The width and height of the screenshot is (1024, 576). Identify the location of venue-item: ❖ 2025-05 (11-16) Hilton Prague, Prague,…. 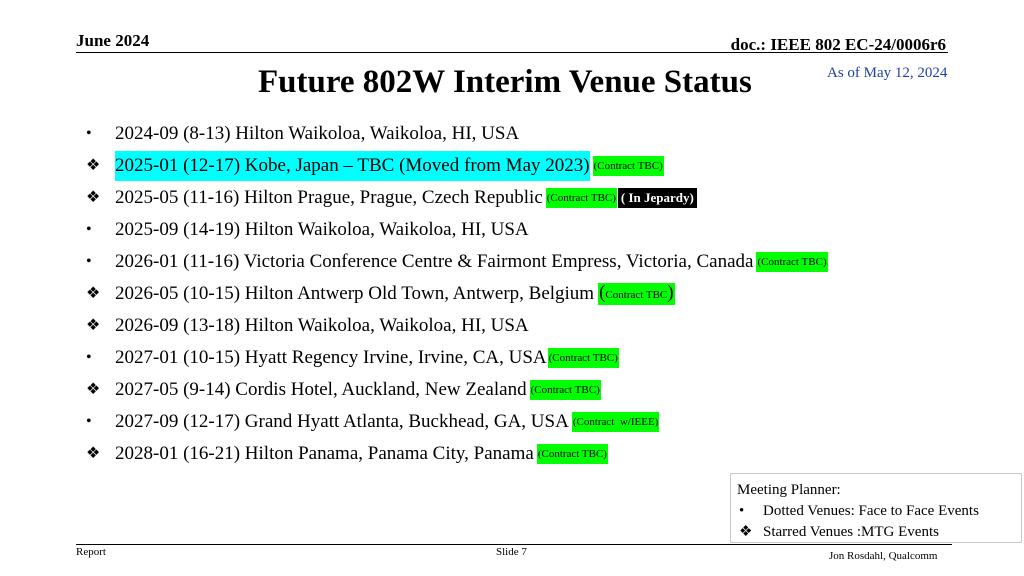
(536, 198).